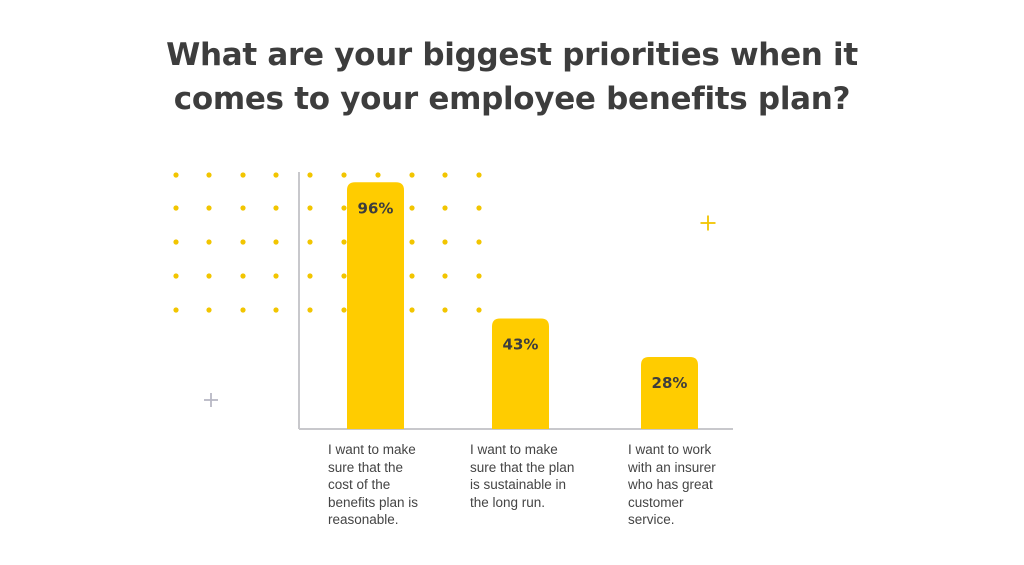 The height and width of the screenshot is (565, 1024). What do you see at coordinates (376, 208) in the screenshot?
I see `value-label-1: 96%` at bounding box center [376, 208].